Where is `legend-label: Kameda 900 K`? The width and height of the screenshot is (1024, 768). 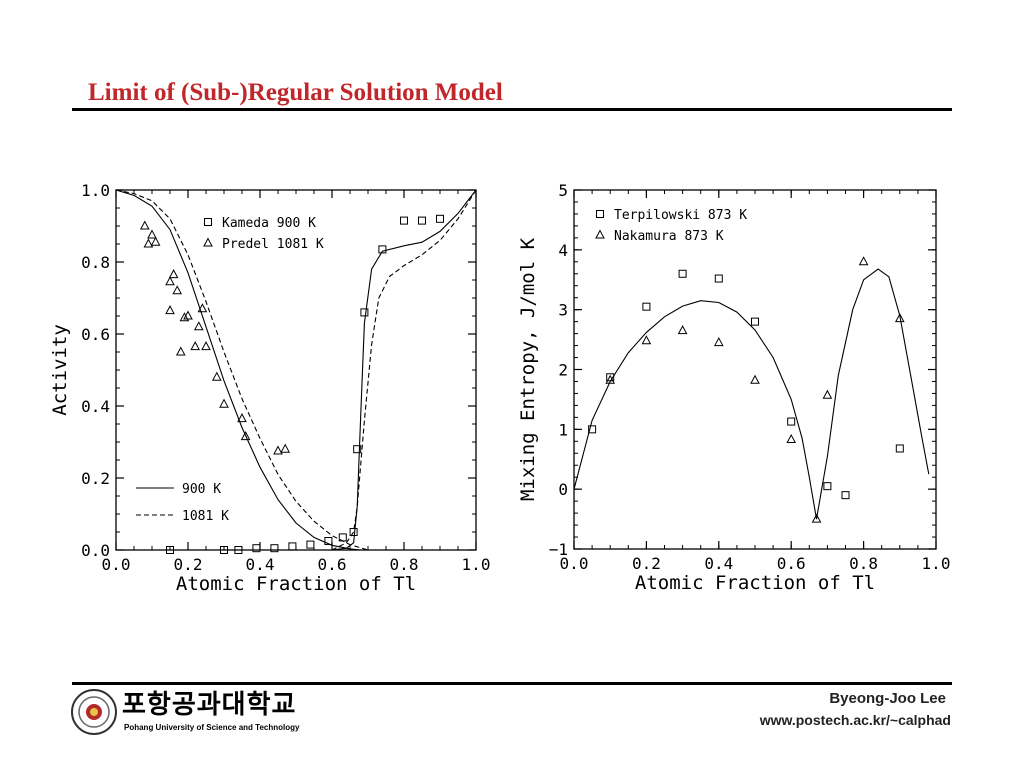 legend-label: Kameda 900 K is located at coordinates (269, 223).